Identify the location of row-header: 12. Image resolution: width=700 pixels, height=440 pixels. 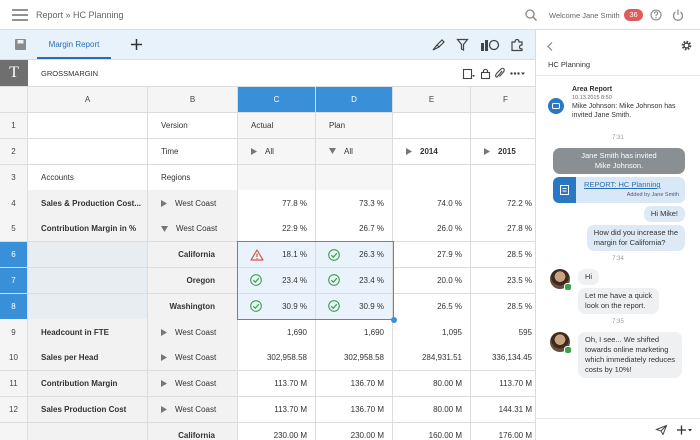
(14, 410).